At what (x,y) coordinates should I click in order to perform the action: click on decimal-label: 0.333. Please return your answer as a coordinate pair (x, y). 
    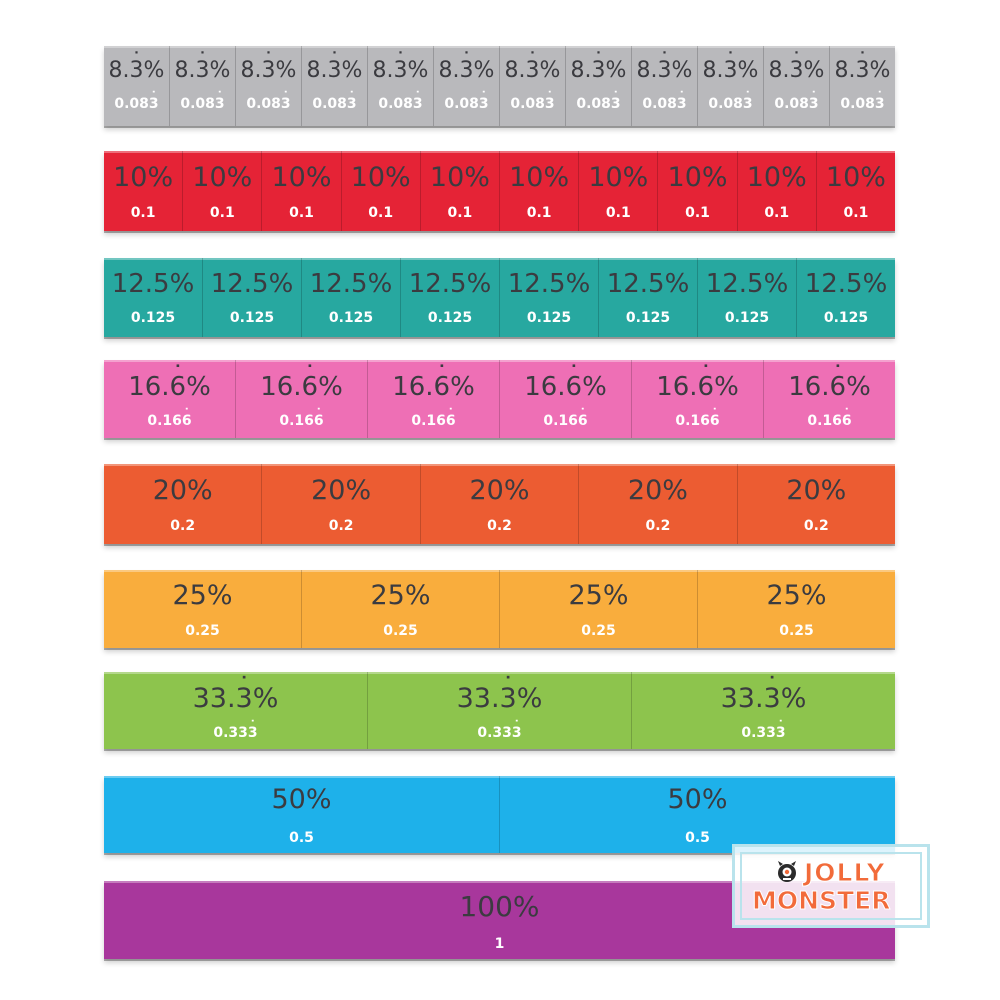
    Looking at the image, I should click on (499, 733).